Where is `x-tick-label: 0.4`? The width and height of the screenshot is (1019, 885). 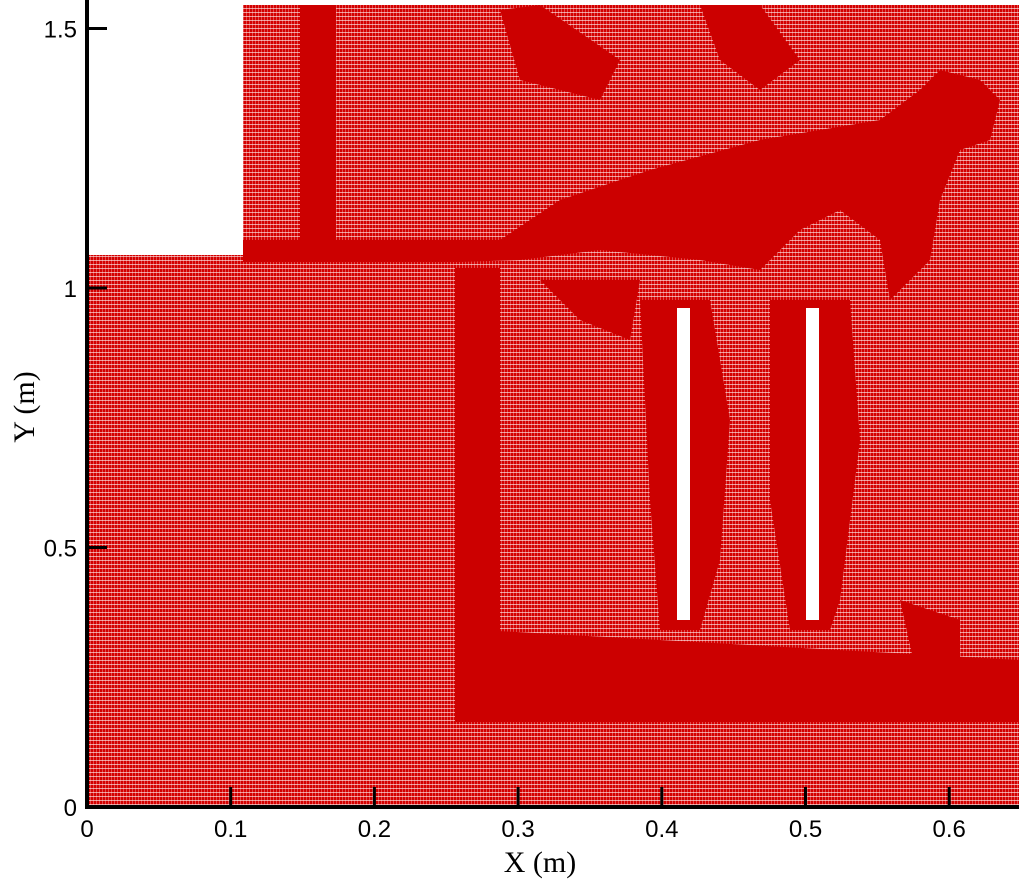
x-tick-label: 0.4 is located at coordinates (661, 829).